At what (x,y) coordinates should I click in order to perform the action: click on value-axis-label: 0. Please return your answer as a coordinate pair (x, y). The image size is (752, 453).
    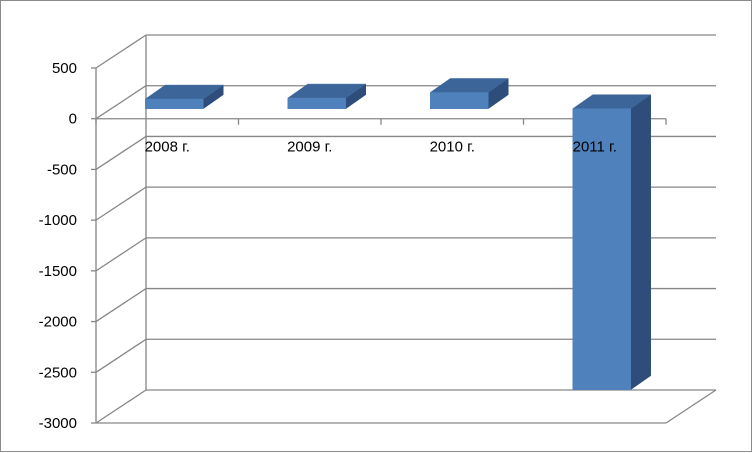
    Looking at the image, I should click on (73, 119).